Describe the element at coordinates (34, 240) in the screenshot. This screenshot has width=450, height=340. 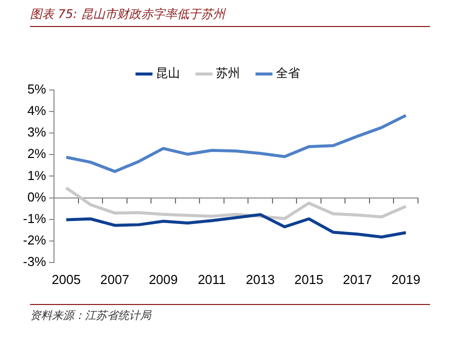
I see `y-tick-label: -2%` at that location.